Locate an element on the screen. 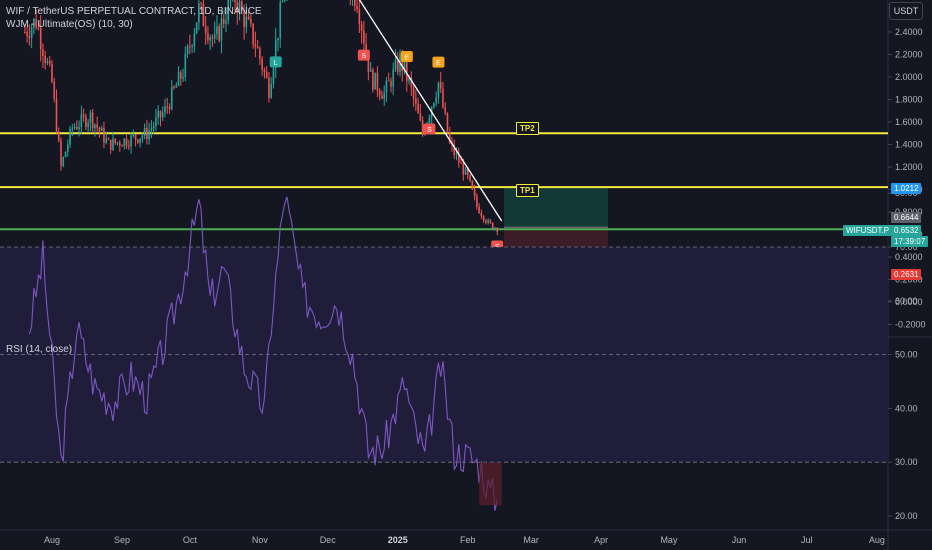 This screenshot has height=550, width=932. entry-price-tag: 0.6644 is located at coordinates (906, 217).